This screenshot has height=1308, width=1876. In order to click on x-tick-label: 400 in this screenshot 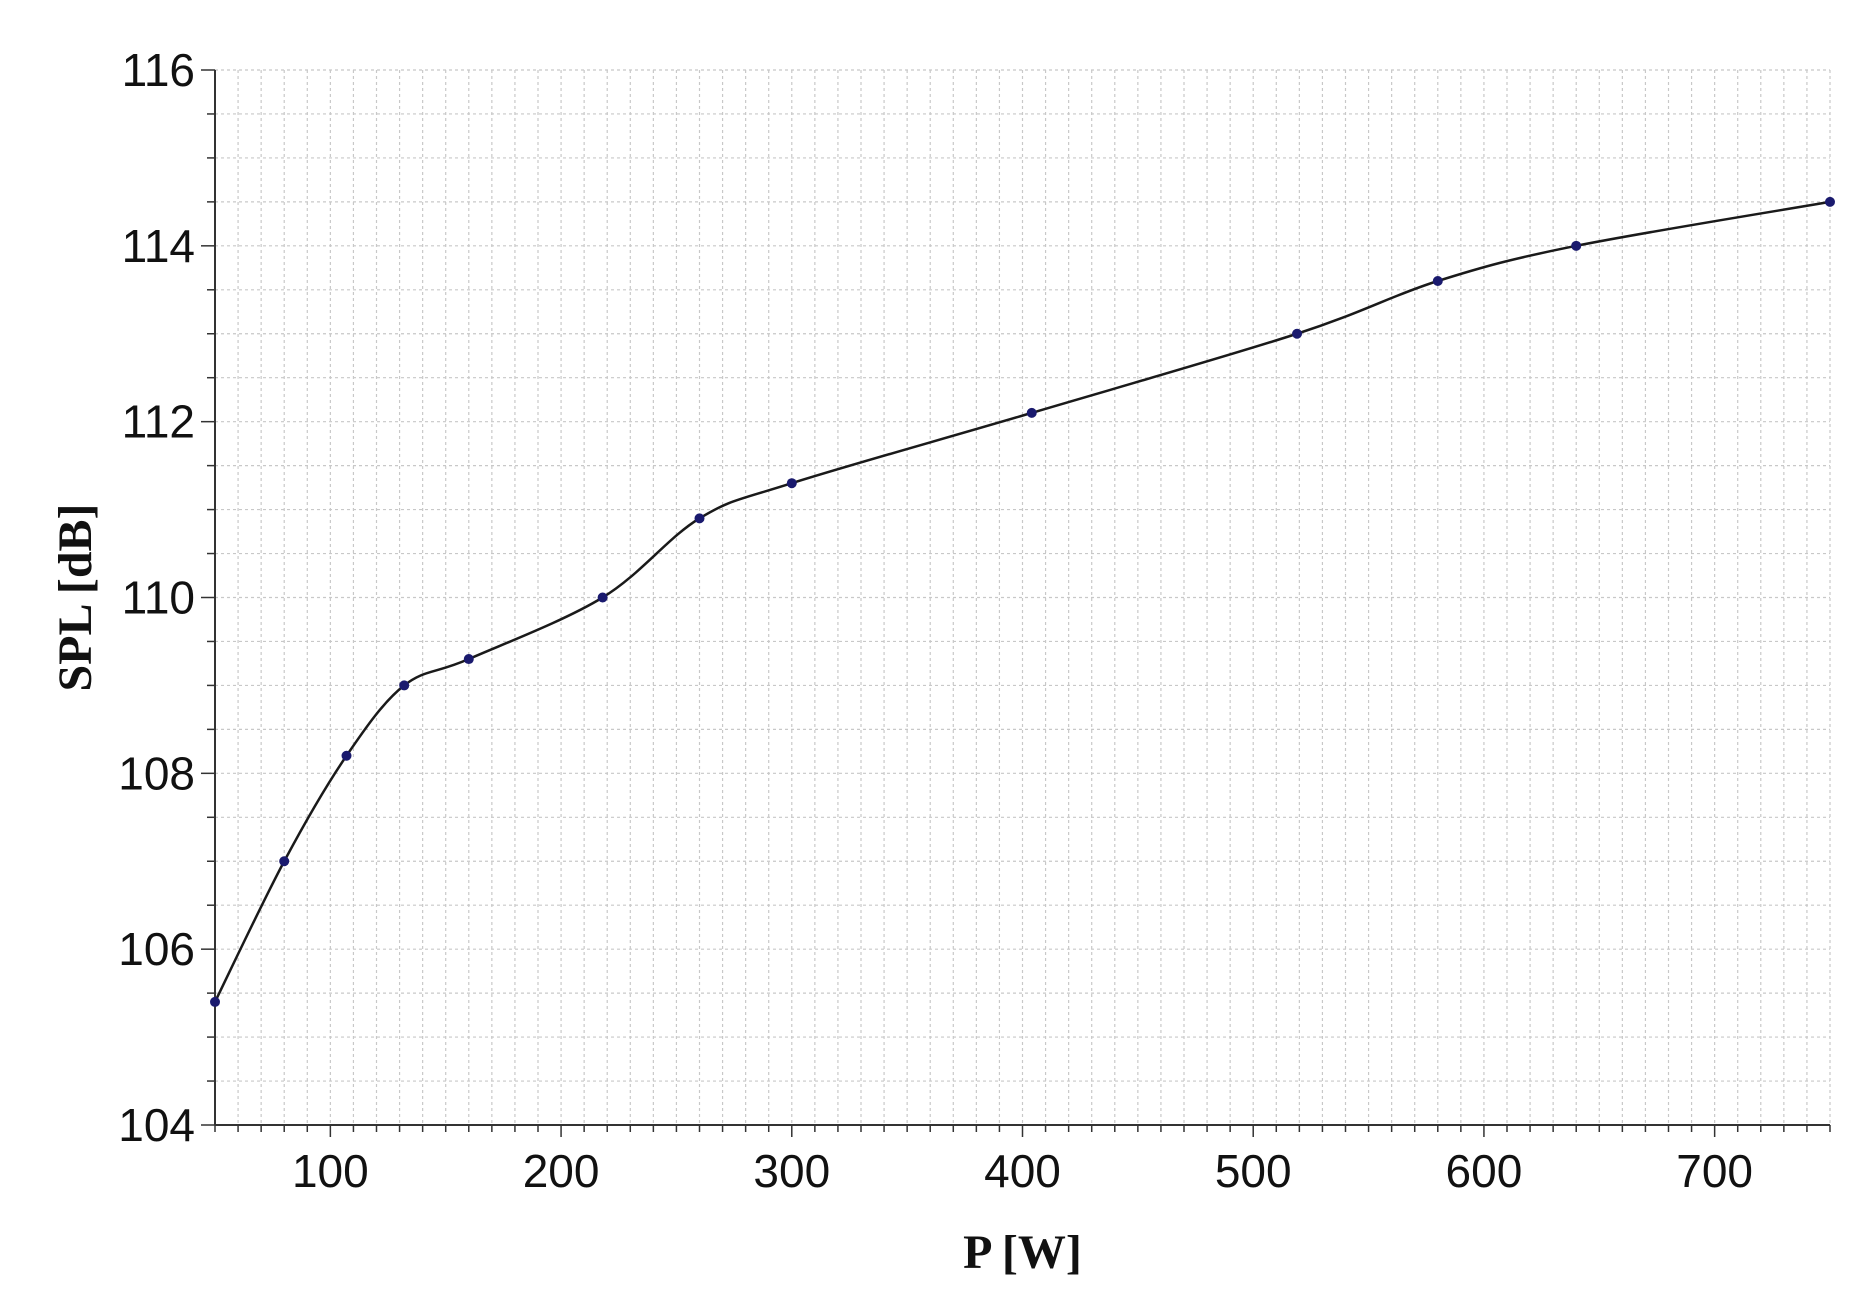, I will do `click(1022, 1171)`.